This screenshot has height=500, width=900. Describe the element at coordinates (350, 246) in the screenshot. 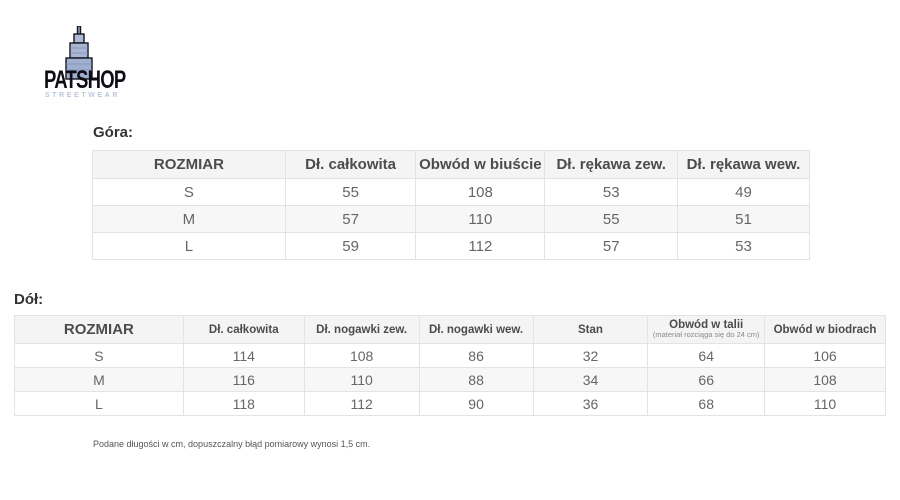

I see `measurement-cell: 59` at that location.